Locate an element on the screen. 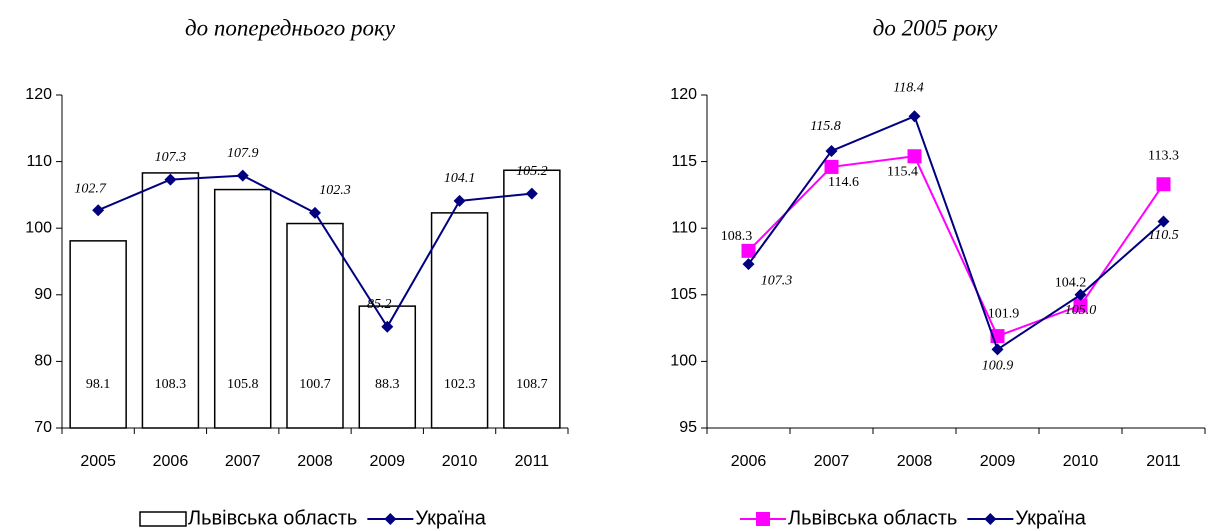 This screenshot has width=1216, height=531. data-label: 101.9 is located at coordinates (1004, 313).